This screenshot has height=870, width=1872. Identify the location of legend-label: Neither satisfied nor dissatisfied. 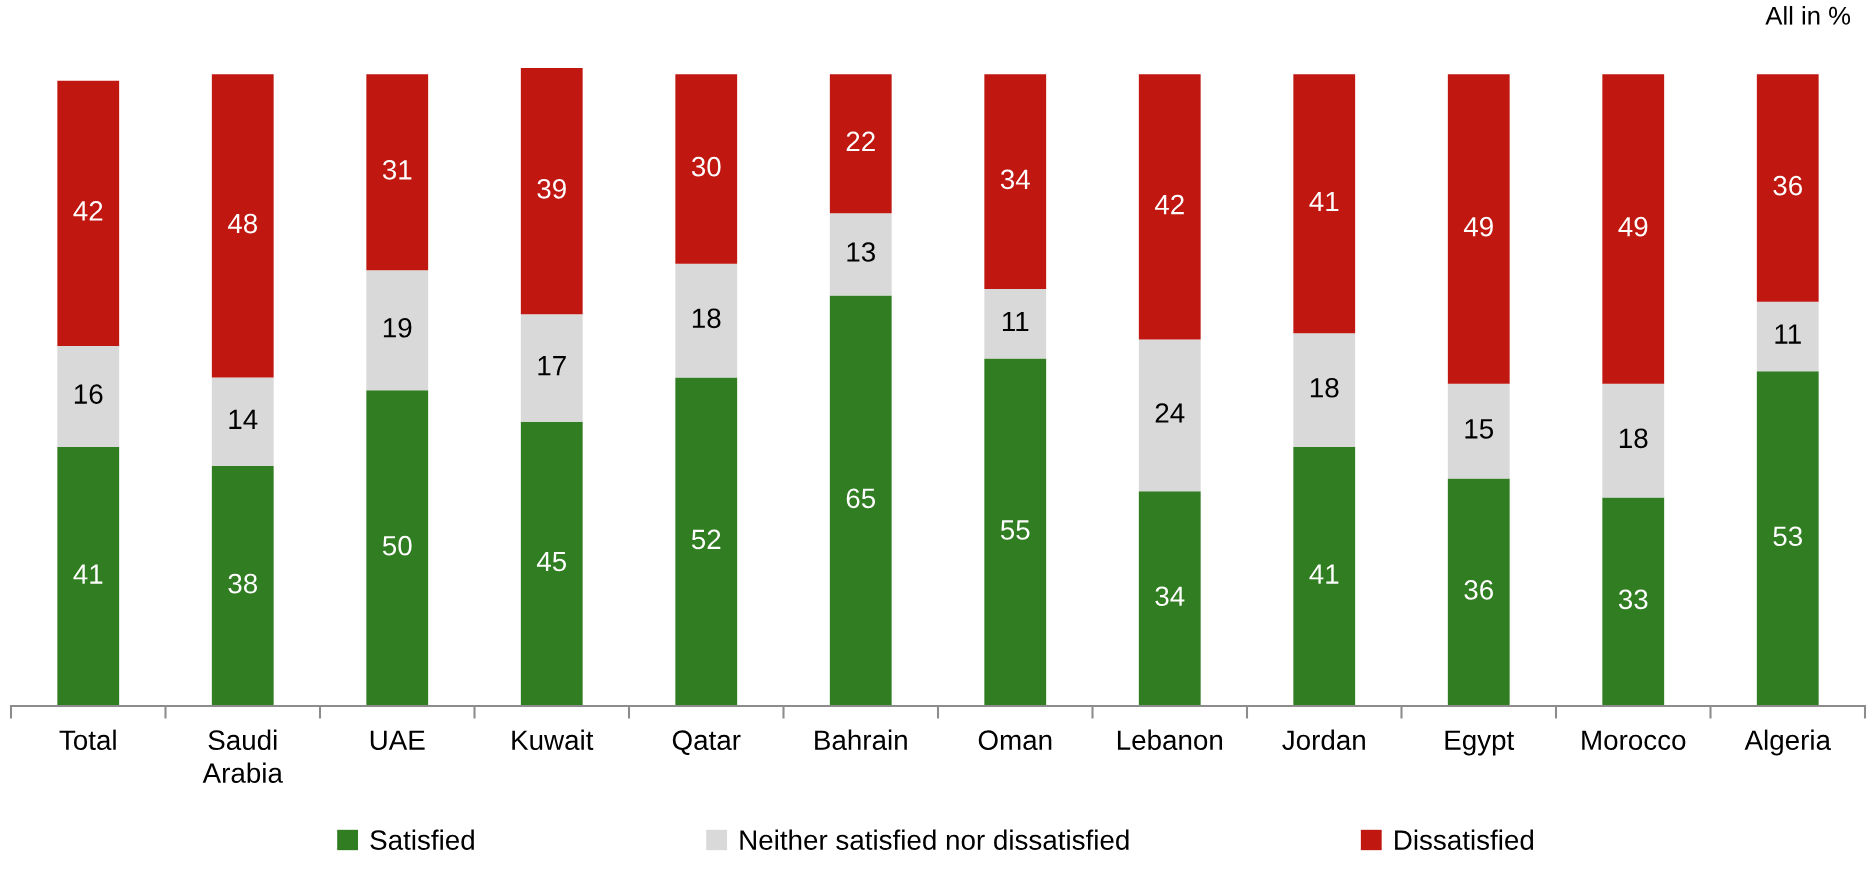
(934, 839).